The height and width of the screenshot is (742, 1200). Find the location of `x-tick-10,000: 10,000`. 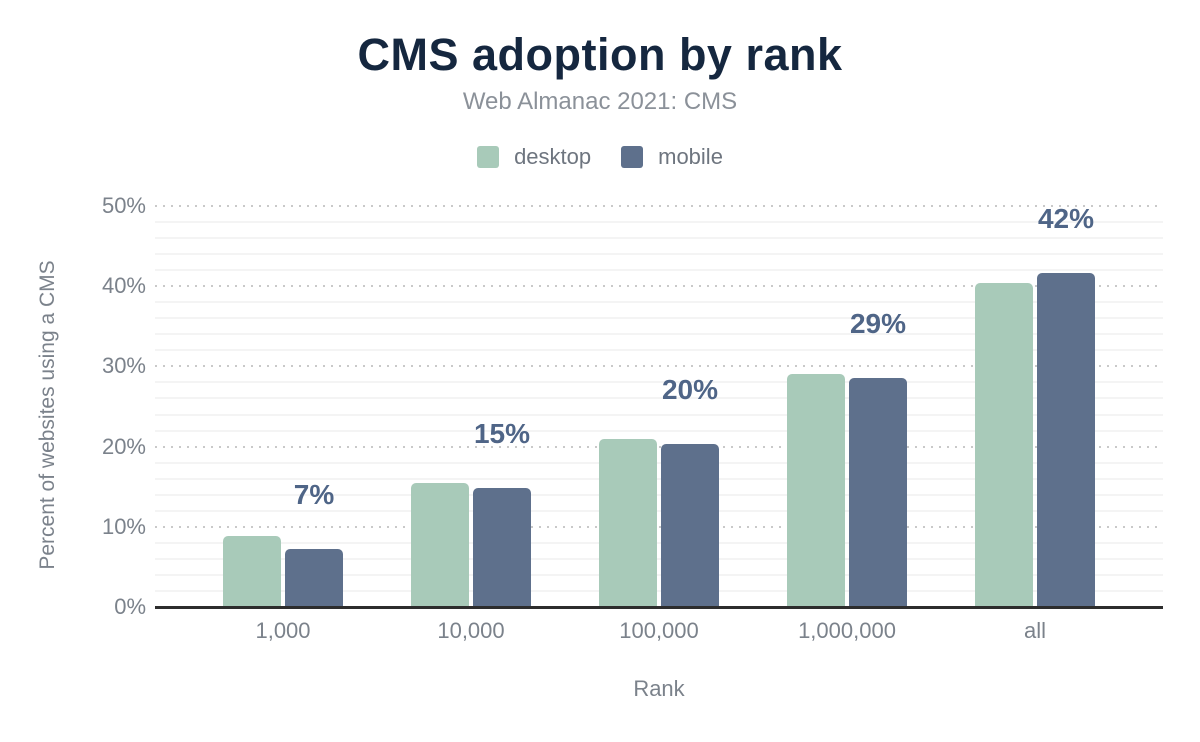

x-tick-10,000: 10,000 is located at coordinates (471, 630).